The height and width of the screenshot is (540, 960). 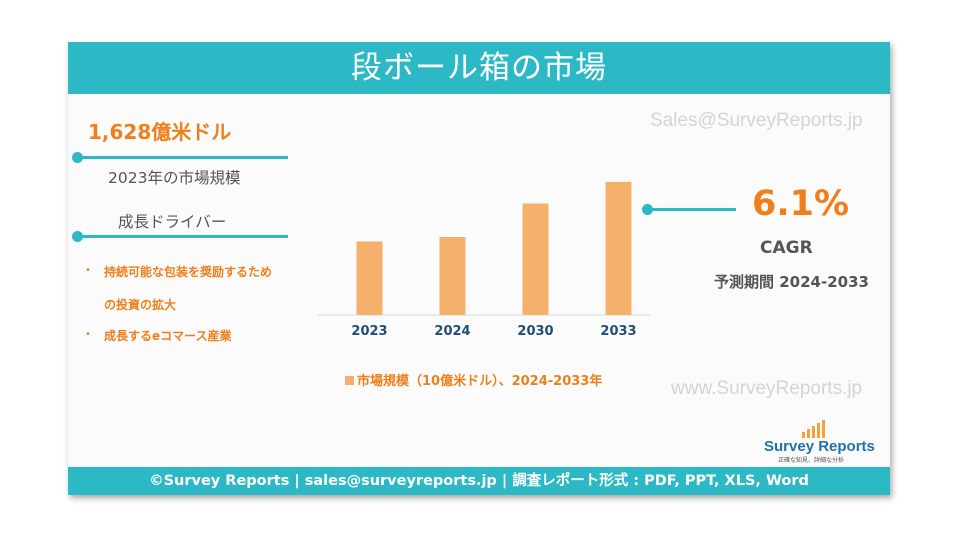 What do you see at coordinates (756, 120) in the screenshot?
I see `watermark-email: Sales@SurveyReports.jp` at bounding box center [756, 120].